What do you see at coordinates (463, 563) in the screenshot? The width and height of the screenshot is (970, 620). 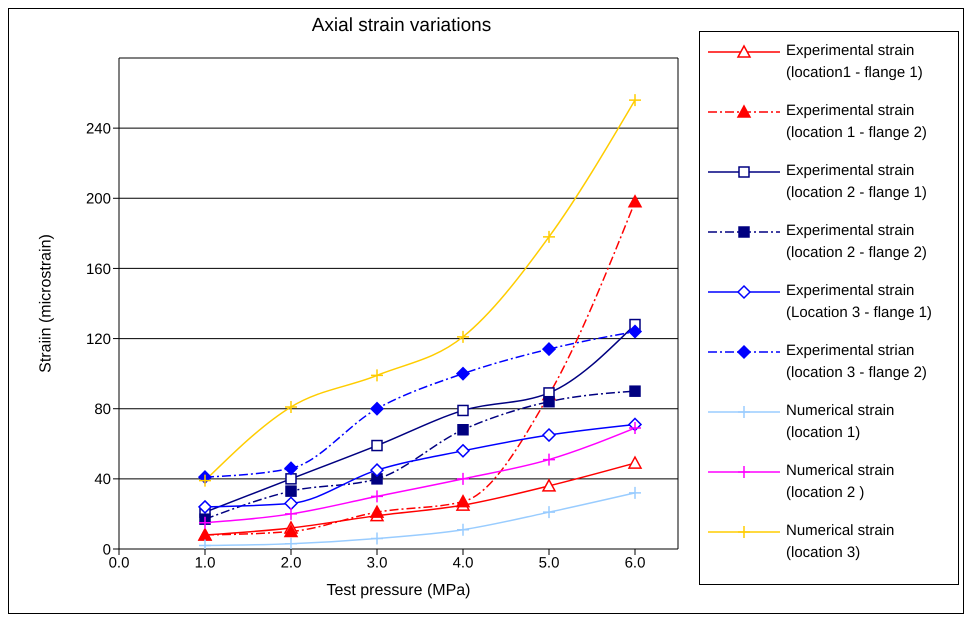 I see `x-tick-label: 4.0` at bounding box center [463, 563].